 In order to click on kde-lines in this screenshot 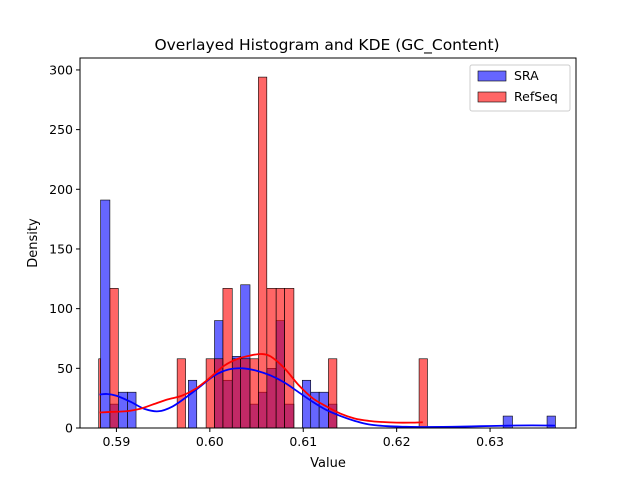, I will do `click(327, 390)`.